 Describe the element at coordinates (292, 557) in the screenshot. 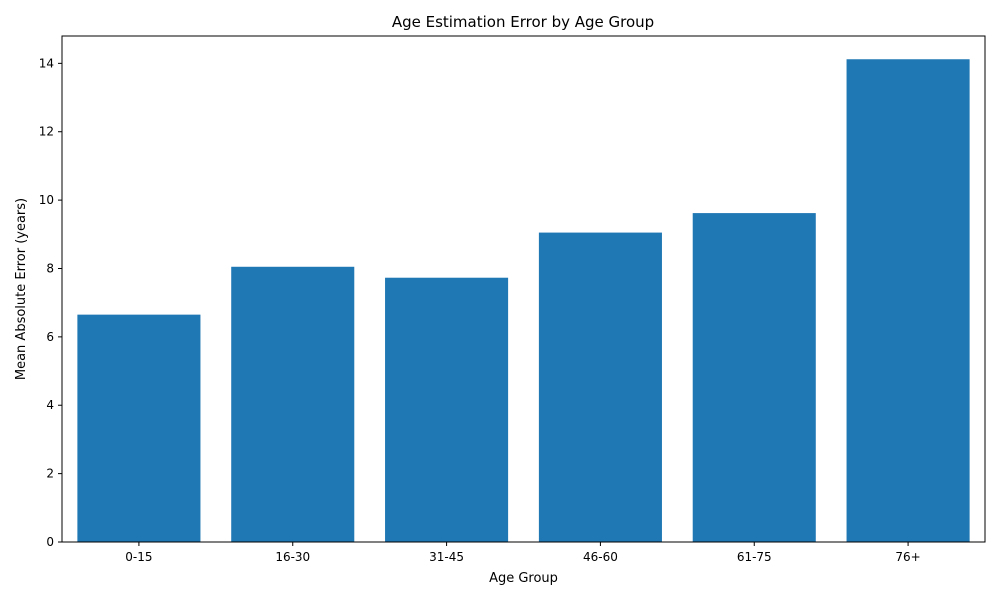

I see `x-tick-label: 16-30` at that location.